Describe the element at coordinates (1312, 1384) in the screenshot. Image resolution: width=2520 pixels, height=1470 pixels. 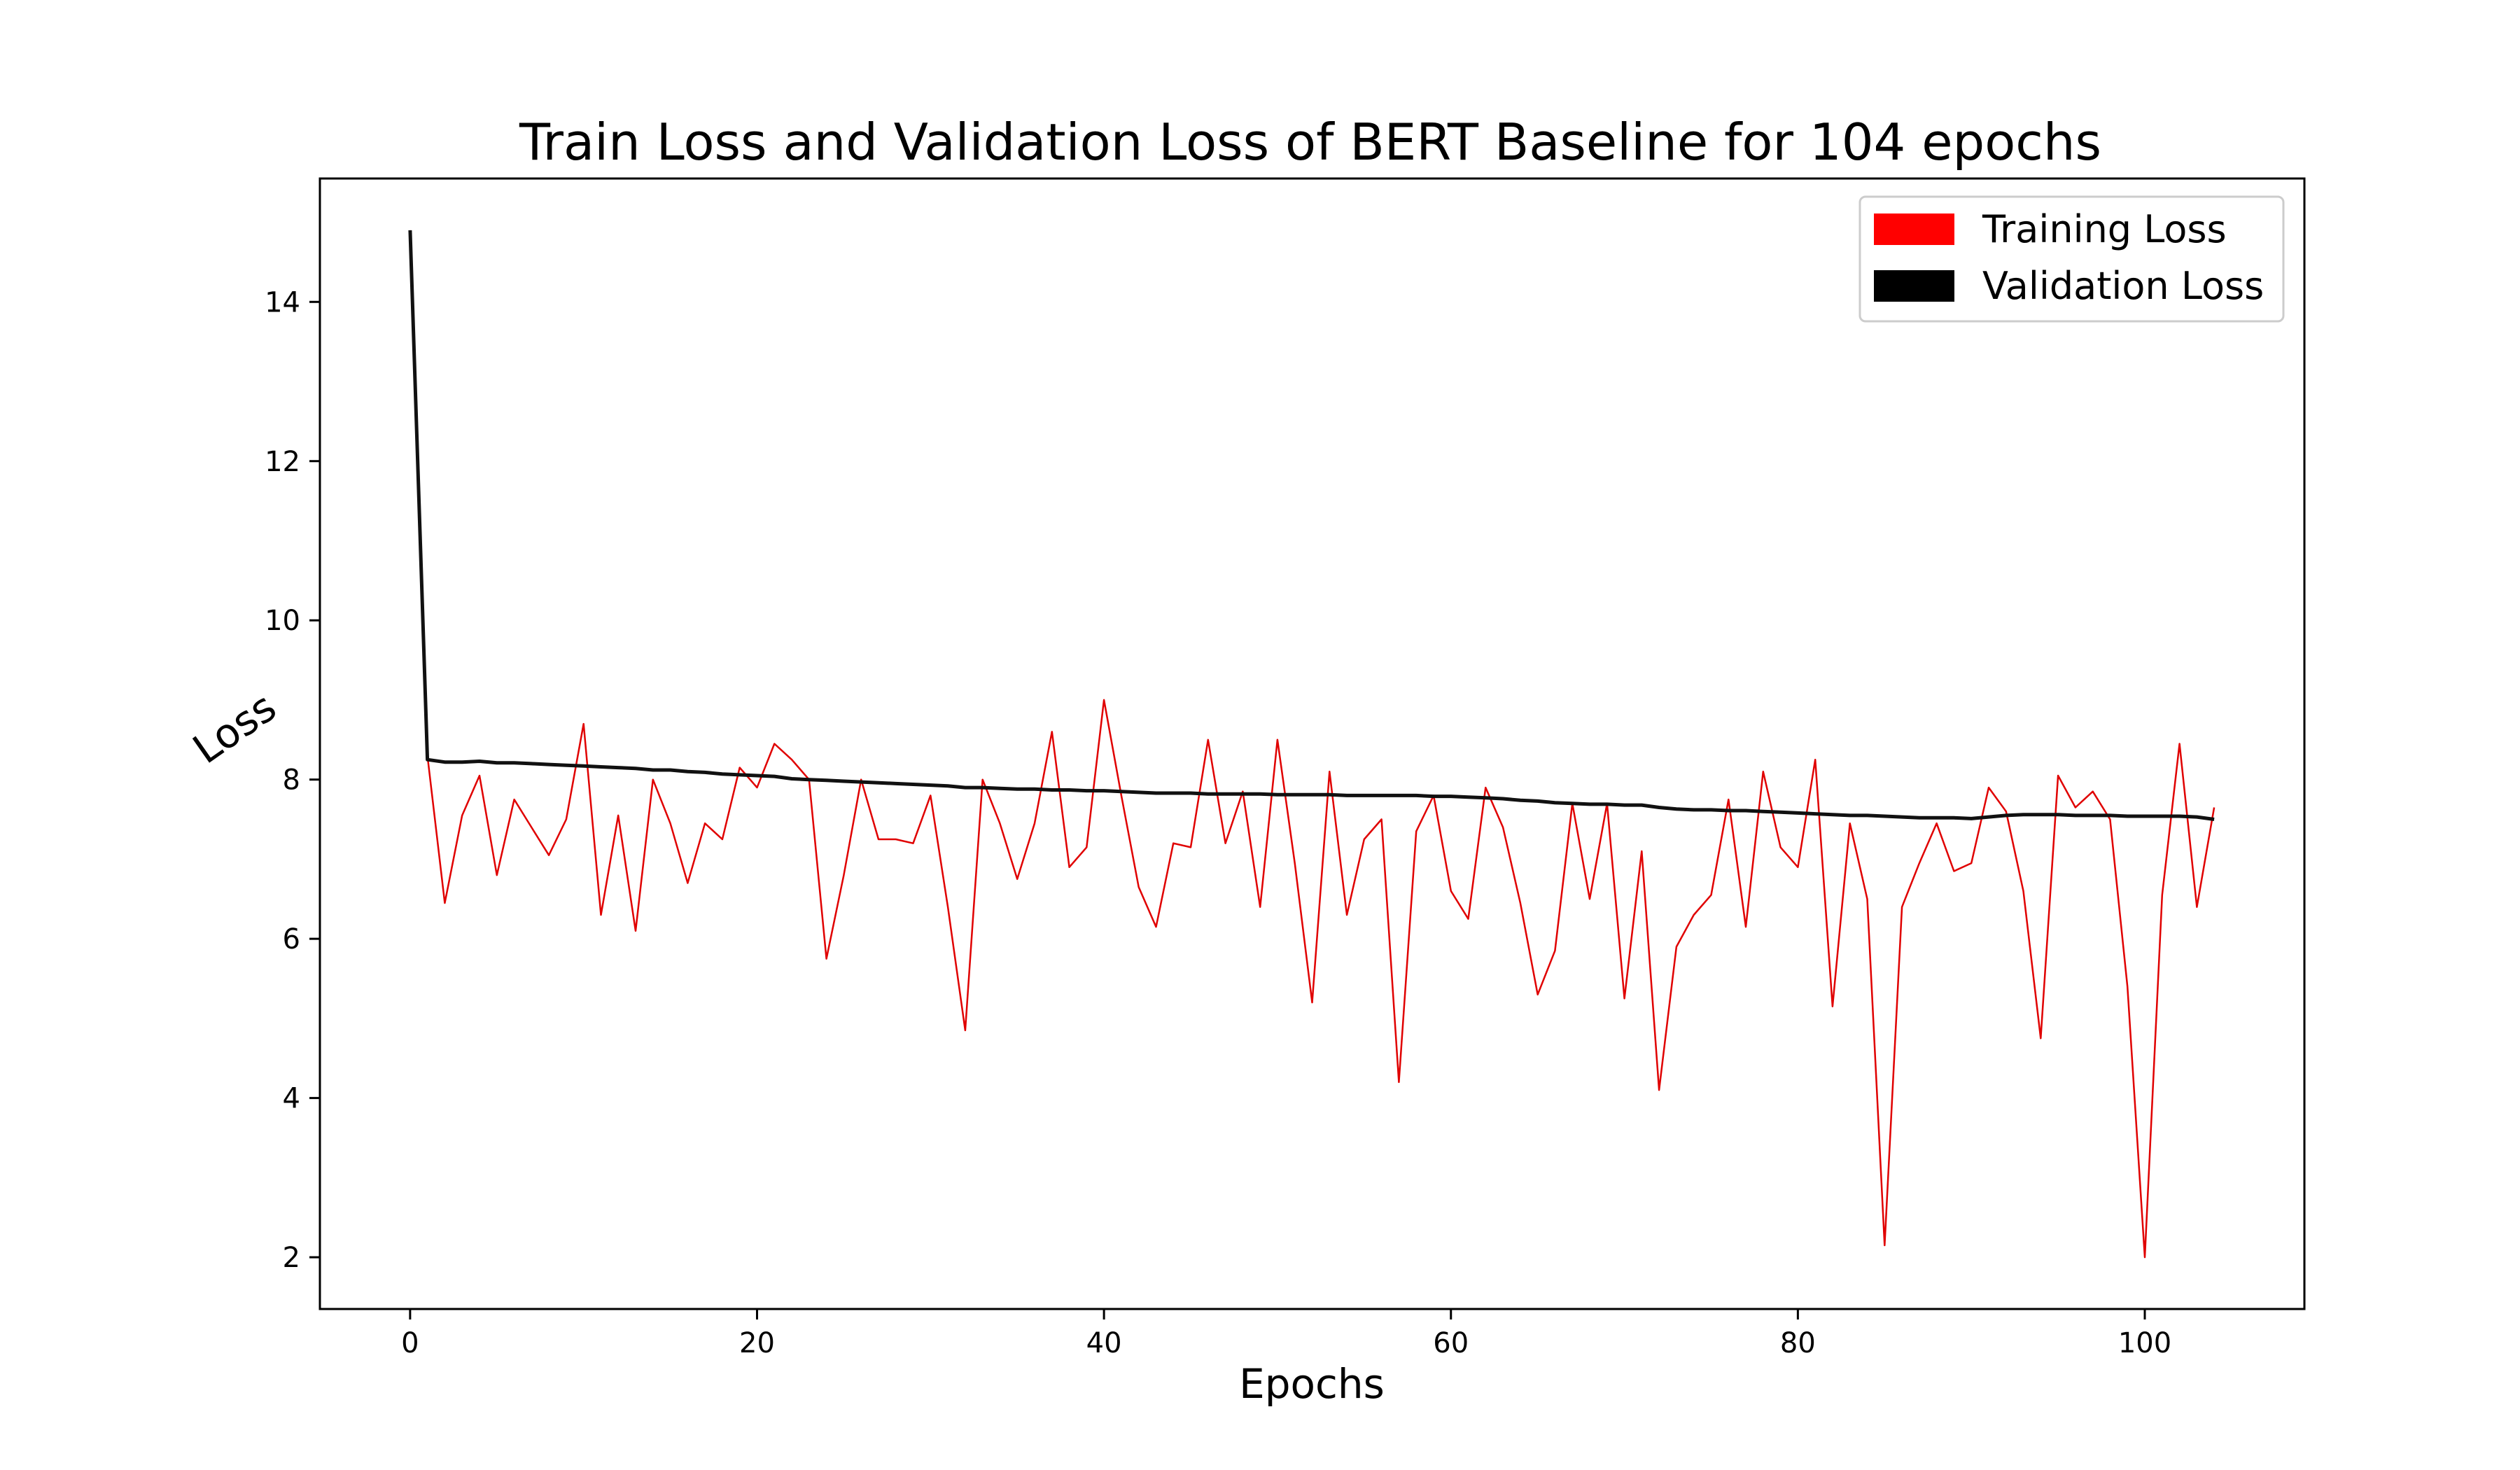
I see `x-axis-label: Epochs` at that location.